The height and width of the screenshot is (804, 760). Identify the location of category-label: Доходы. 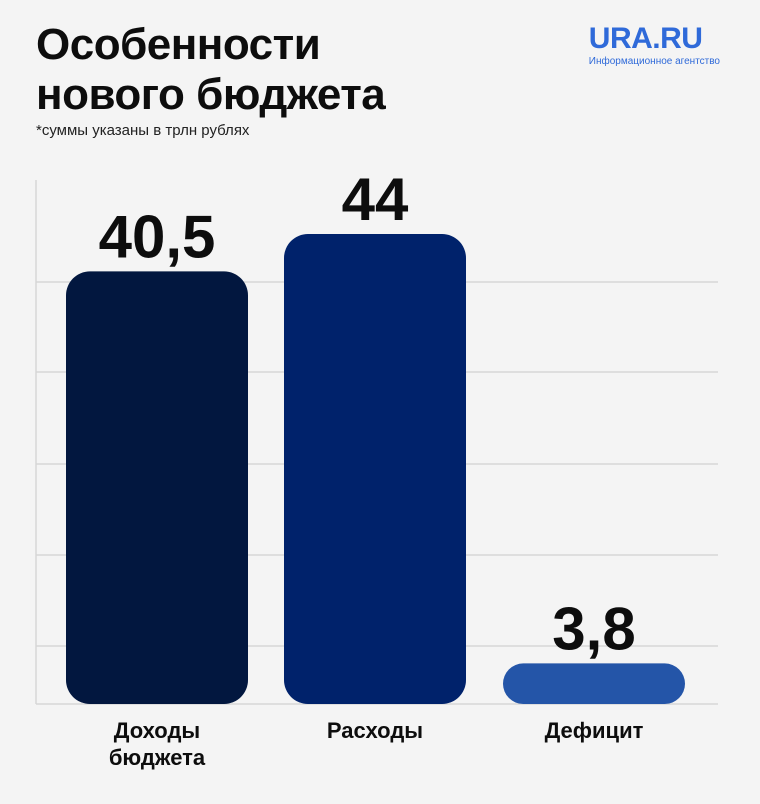
(157, 730).